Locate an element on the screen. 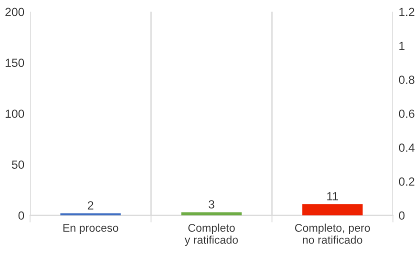 Image resolution: width=418 pixels, height=261 pixels. y-tick-label: 150 is located at coordinates (15, 63).